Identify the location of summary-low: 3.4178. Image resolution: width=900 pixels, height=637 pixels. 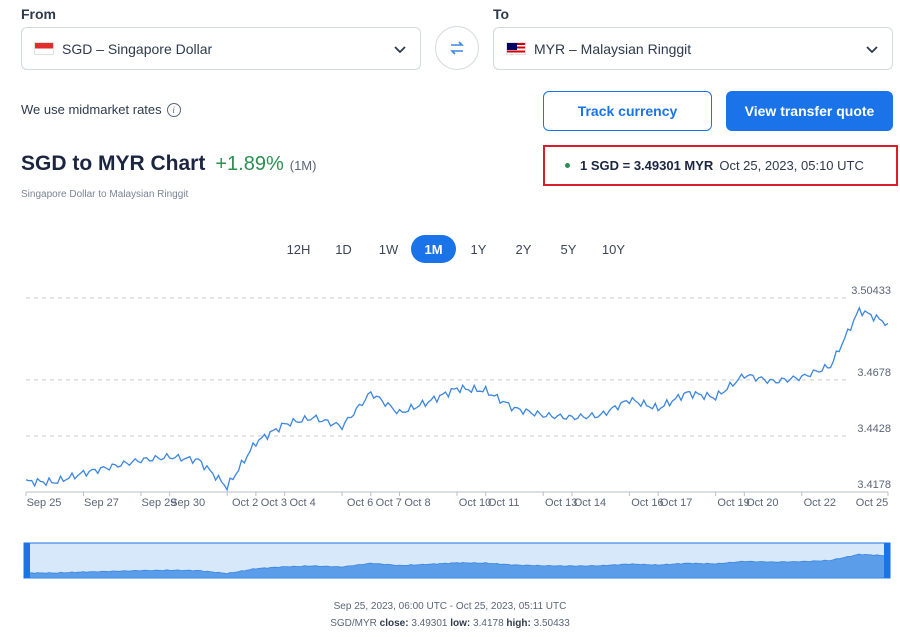
(488, 623).